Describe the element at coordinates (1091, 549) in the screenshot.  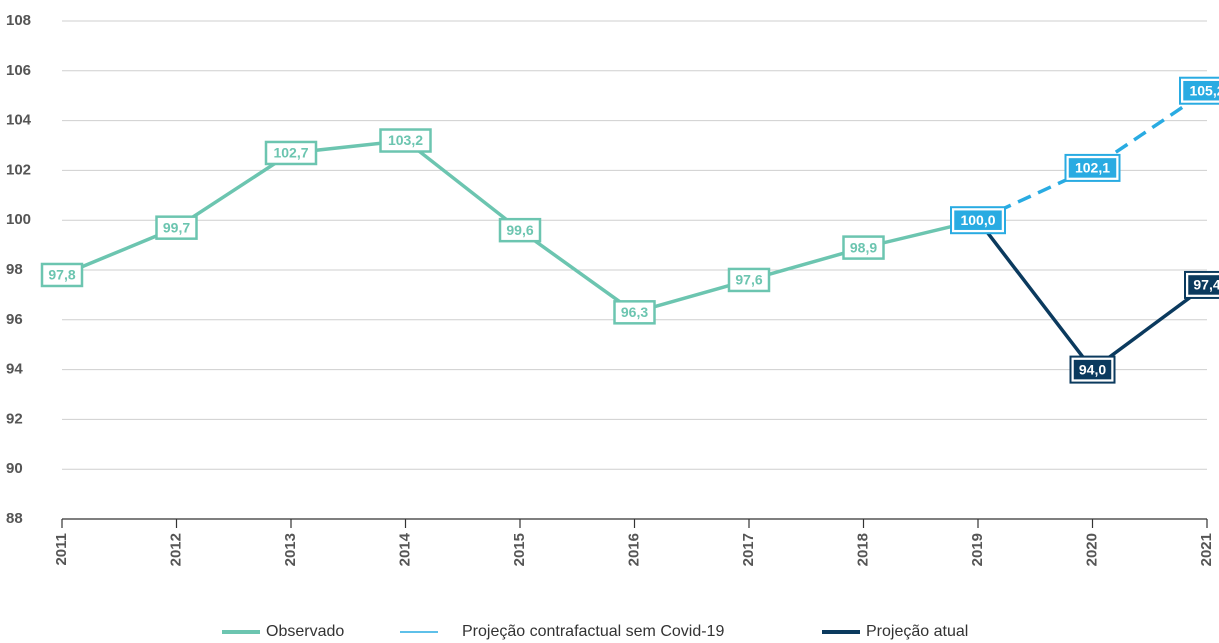
I see `x-tick-label: 2020` at that location.